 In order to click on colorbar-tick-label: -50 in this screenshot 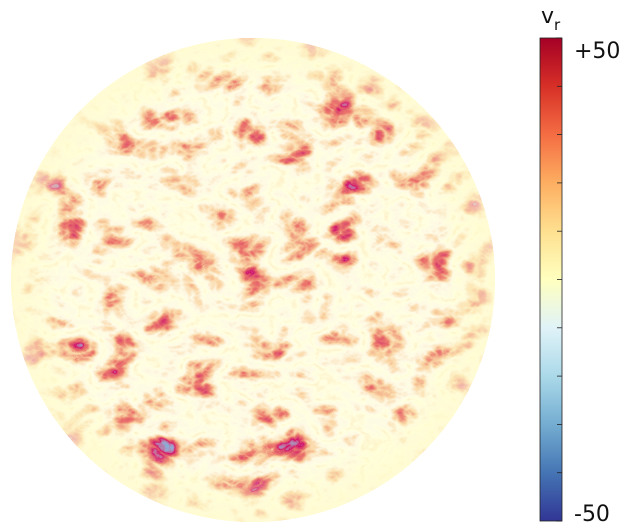, I will do `click(592, 513)`.